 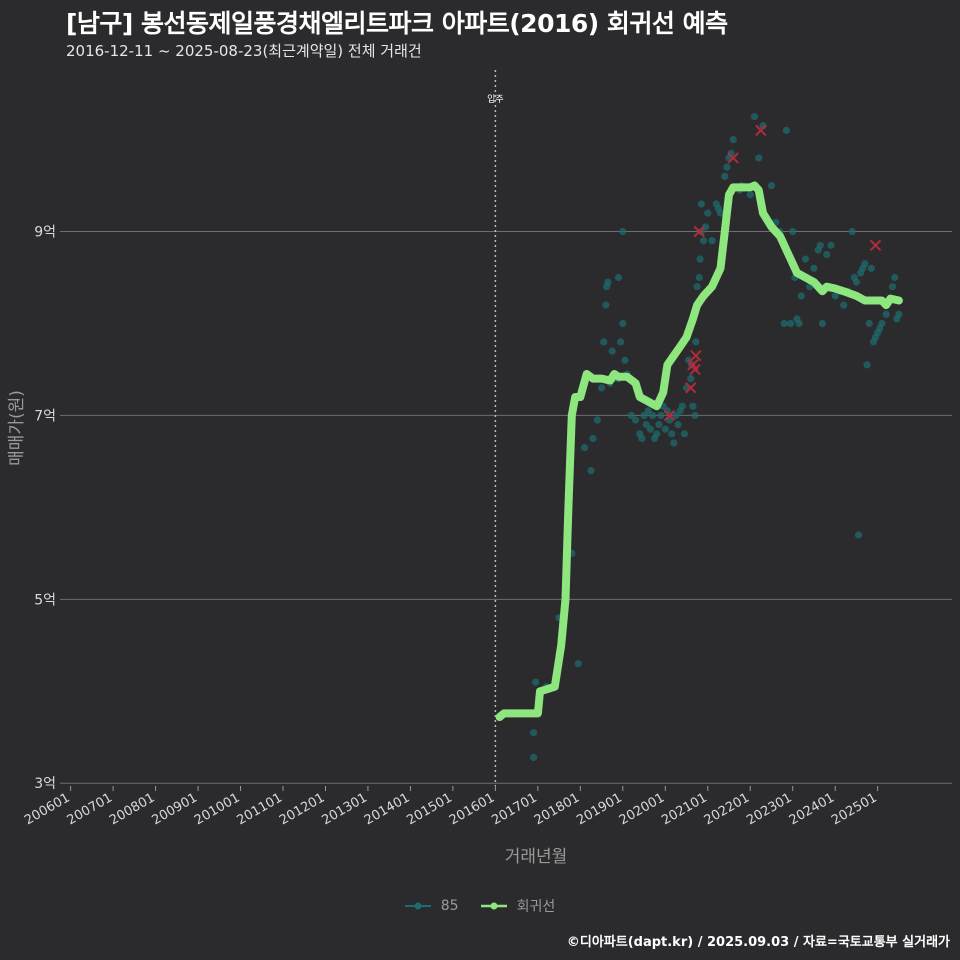 I want to click on x-tick-label: 202001, so click(x=642, y=809).